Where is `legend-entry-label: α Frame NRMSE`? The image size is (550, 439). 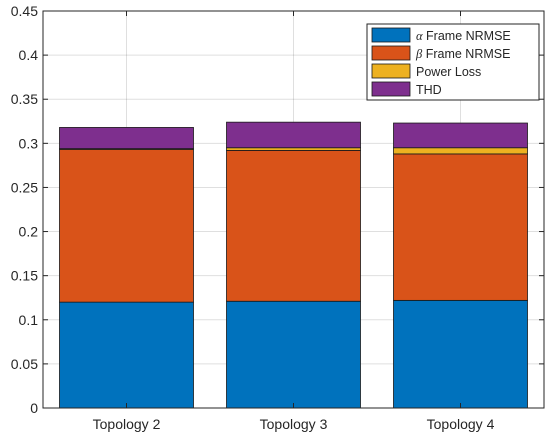 legend-entry-label: α Frame NRMSE is located at coordinates (463, 36).